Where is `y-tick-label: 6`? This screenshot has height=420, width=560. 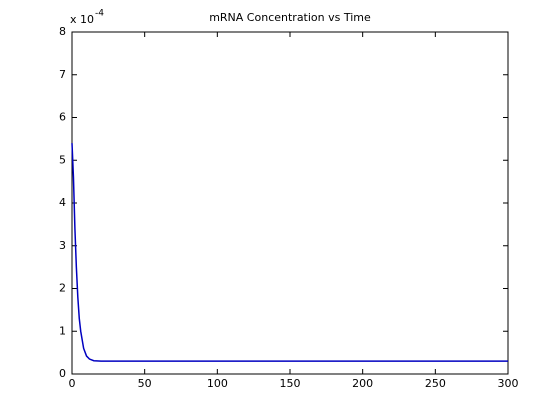 y-tick-label: 6 is located at coordinates (62, 117).